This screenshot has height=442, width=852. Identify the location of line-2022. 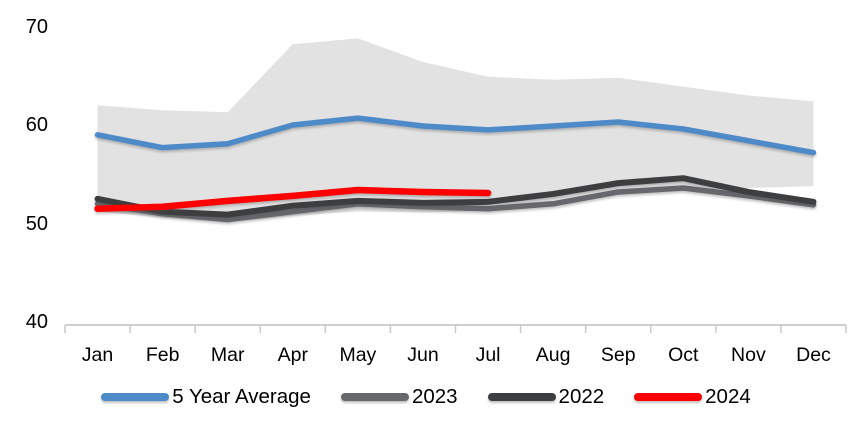
(455, 196).